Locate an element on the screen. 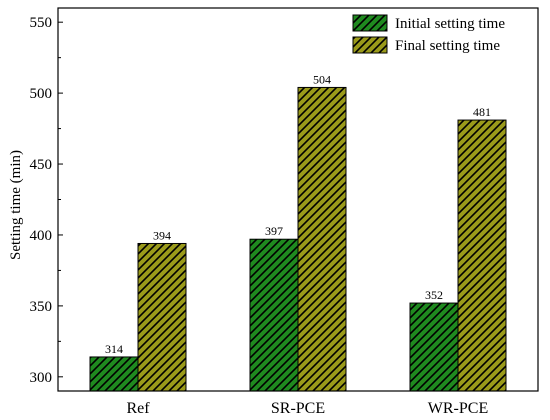 This screenshot has height=420, width=550. legend-label-1: Final setting time is located at coordinates (447, 46).